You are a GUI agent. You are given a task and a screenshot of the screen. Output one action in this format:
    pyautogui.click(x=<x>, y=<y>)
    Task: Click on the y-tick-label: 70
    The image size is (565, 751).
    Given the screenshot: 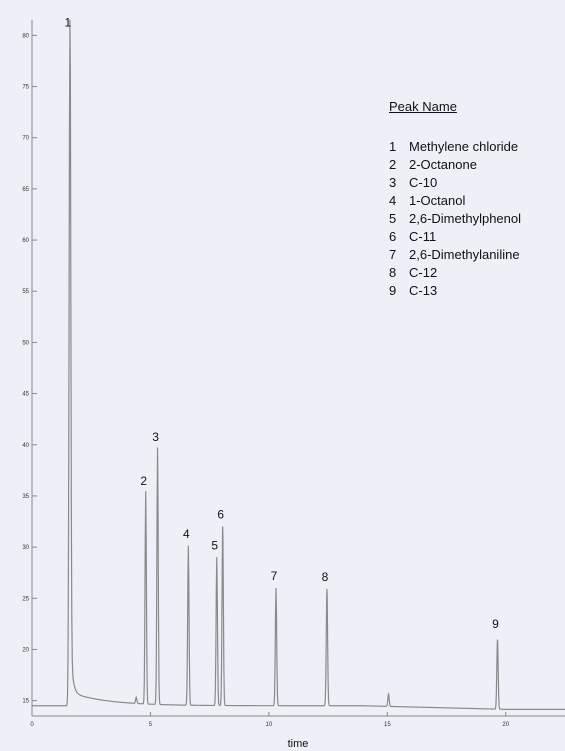 What is the action you would take?
    pyautogui.click(x=25, y=139)
    